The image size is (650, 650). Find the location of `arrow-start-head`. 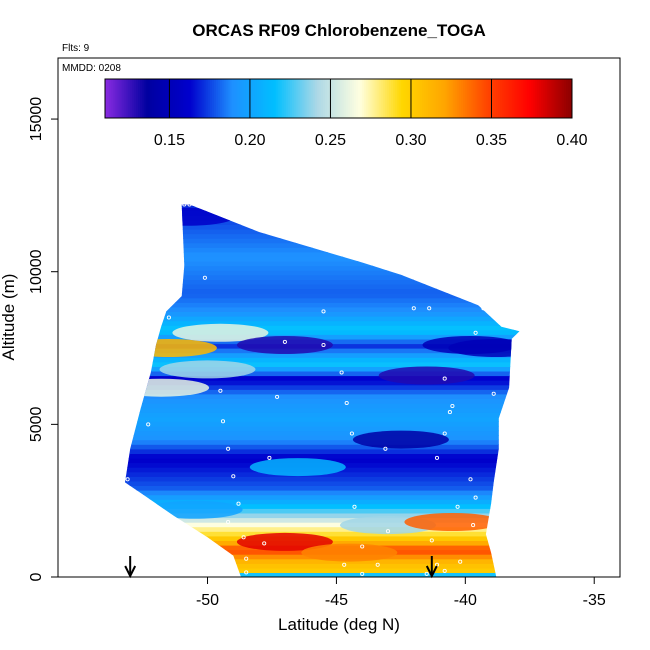

arrow-start-head is located at coordinates (130, 572).